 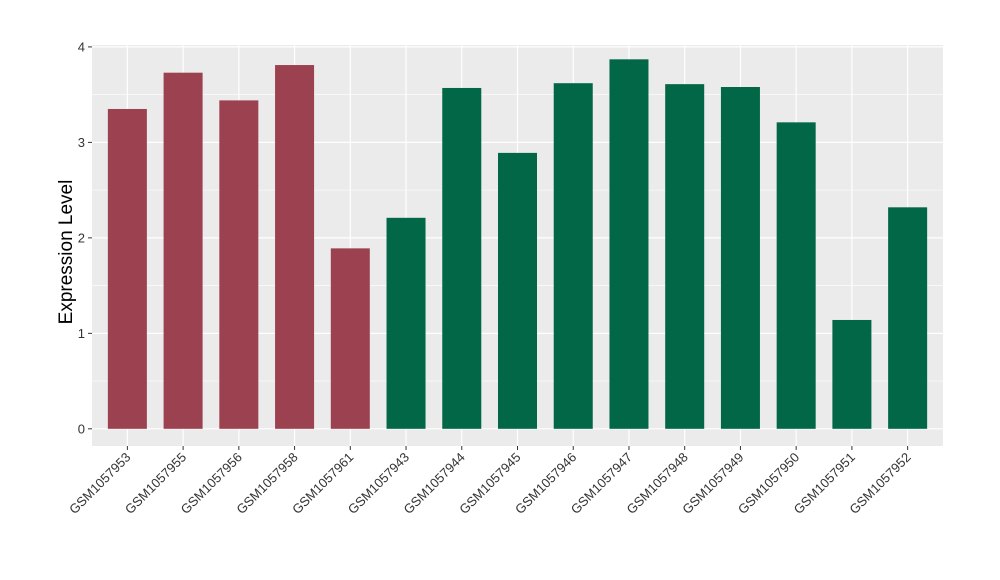 What do you see at coordinates (685, 256) in the screenshot?
I see `bar-GSM1057948` at bounding box center [685, 256].